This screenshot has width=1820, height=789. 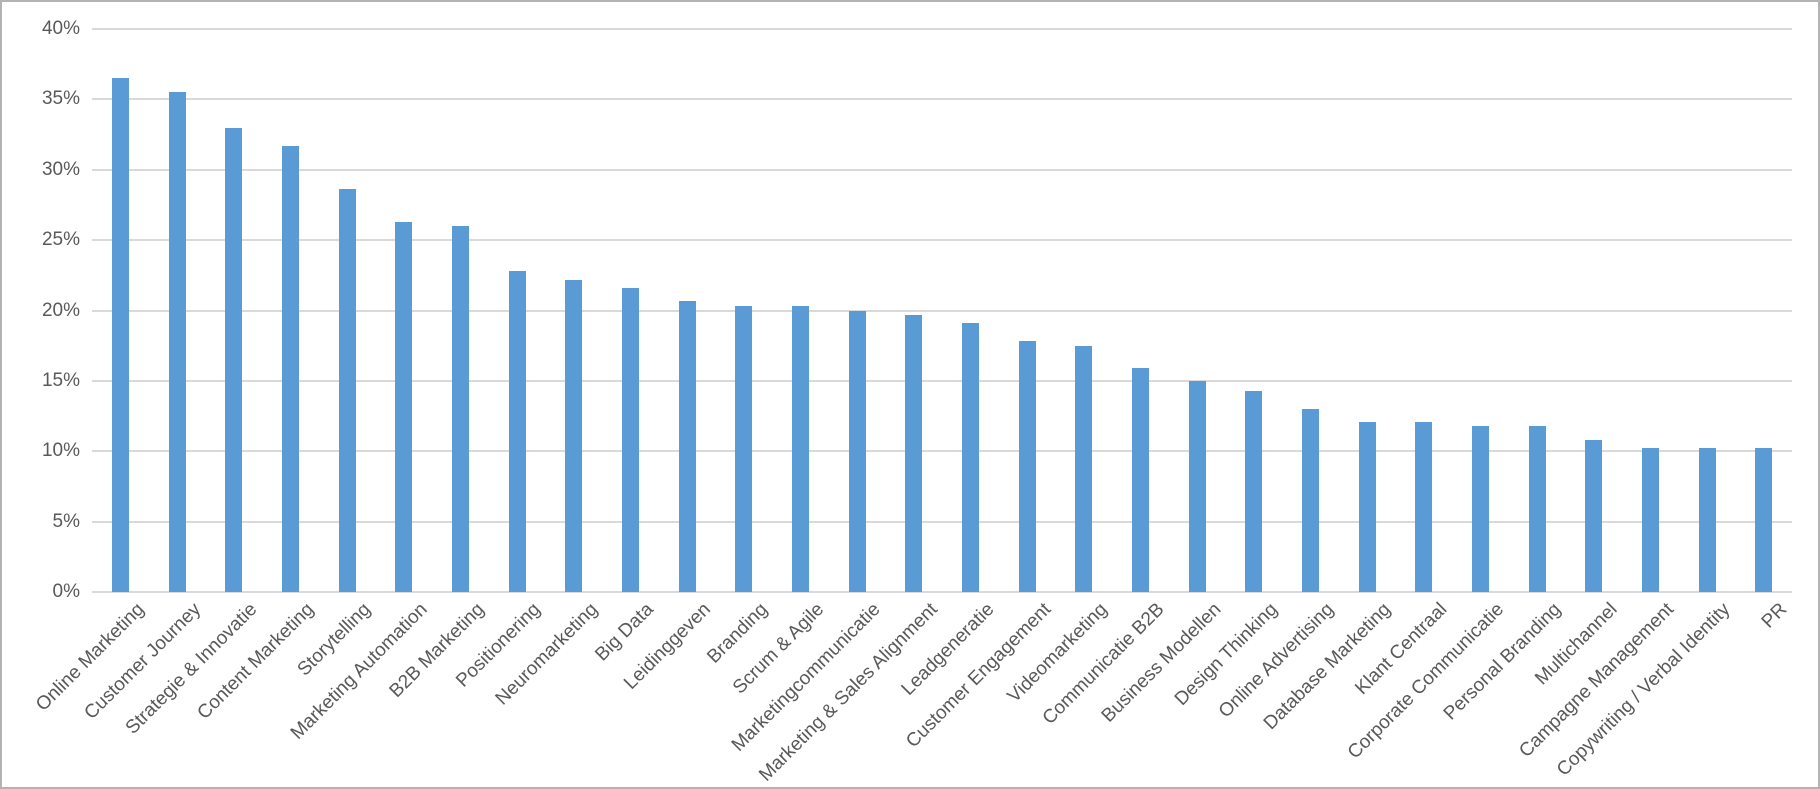 I want to click on y-axis-tick-label: 20%, so click(x=60, y=310).